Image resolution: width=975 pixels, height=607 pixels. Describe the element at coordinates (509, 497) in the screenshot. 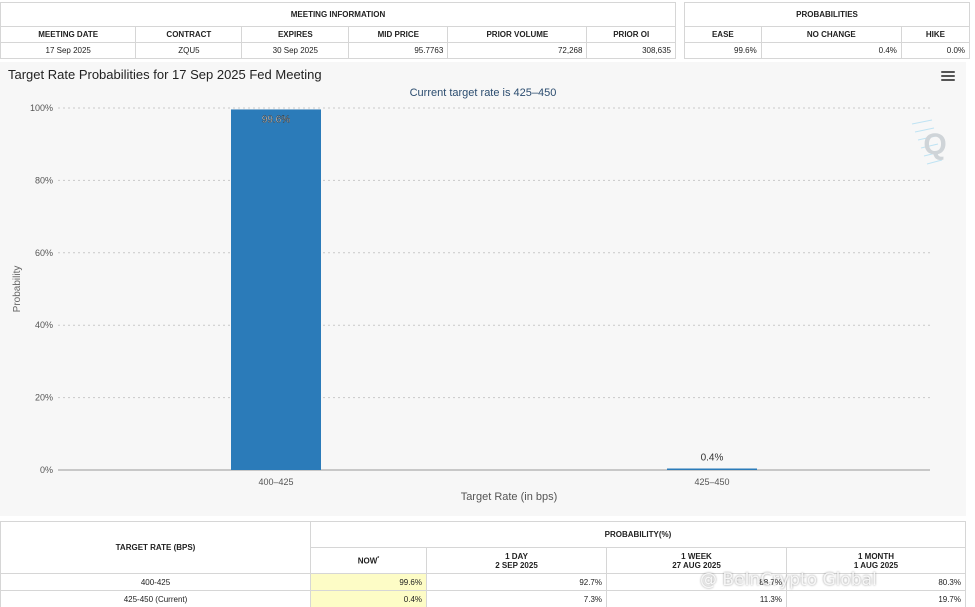

I see `x-axis-label: Target Rate (in bps)` at that location.